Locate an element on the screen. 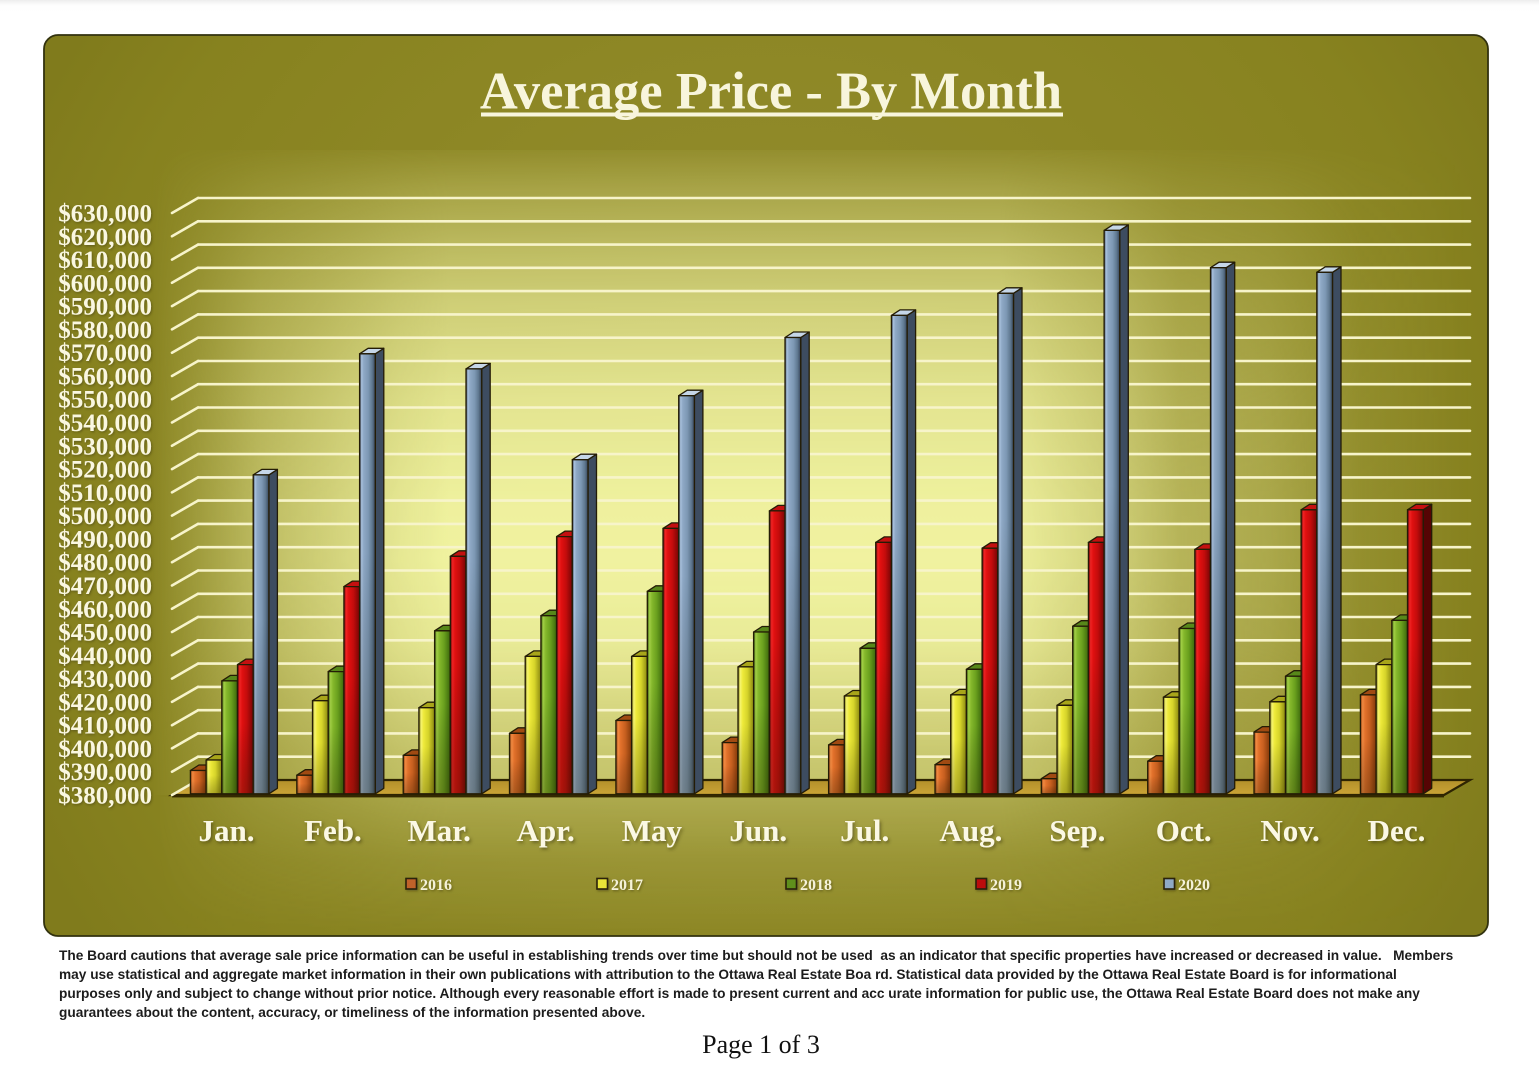 The image size is (1539, 1080). svg-text: $380,000 is located at coordinates (105, 796).